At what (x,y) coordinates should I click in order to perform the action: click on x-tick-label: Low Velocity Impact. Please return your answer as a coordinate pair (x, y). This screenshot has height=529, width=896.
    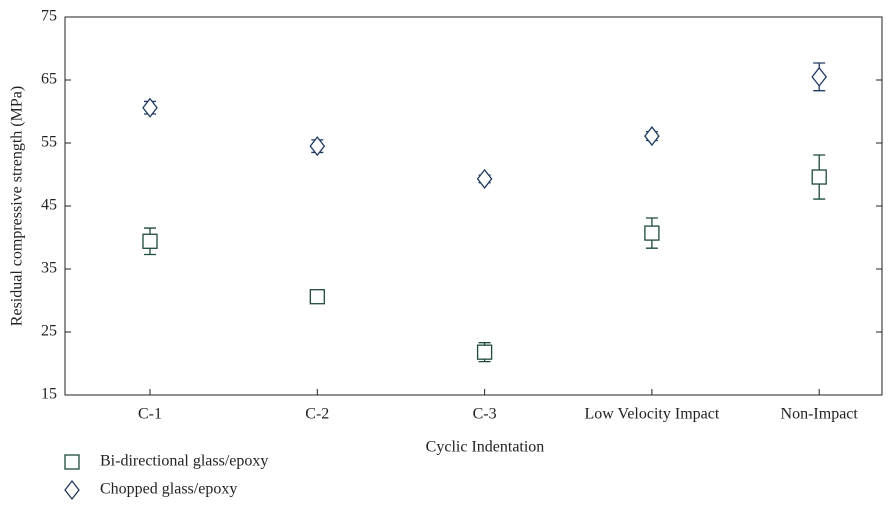
    Looking at the image, I should click on (652, 414).